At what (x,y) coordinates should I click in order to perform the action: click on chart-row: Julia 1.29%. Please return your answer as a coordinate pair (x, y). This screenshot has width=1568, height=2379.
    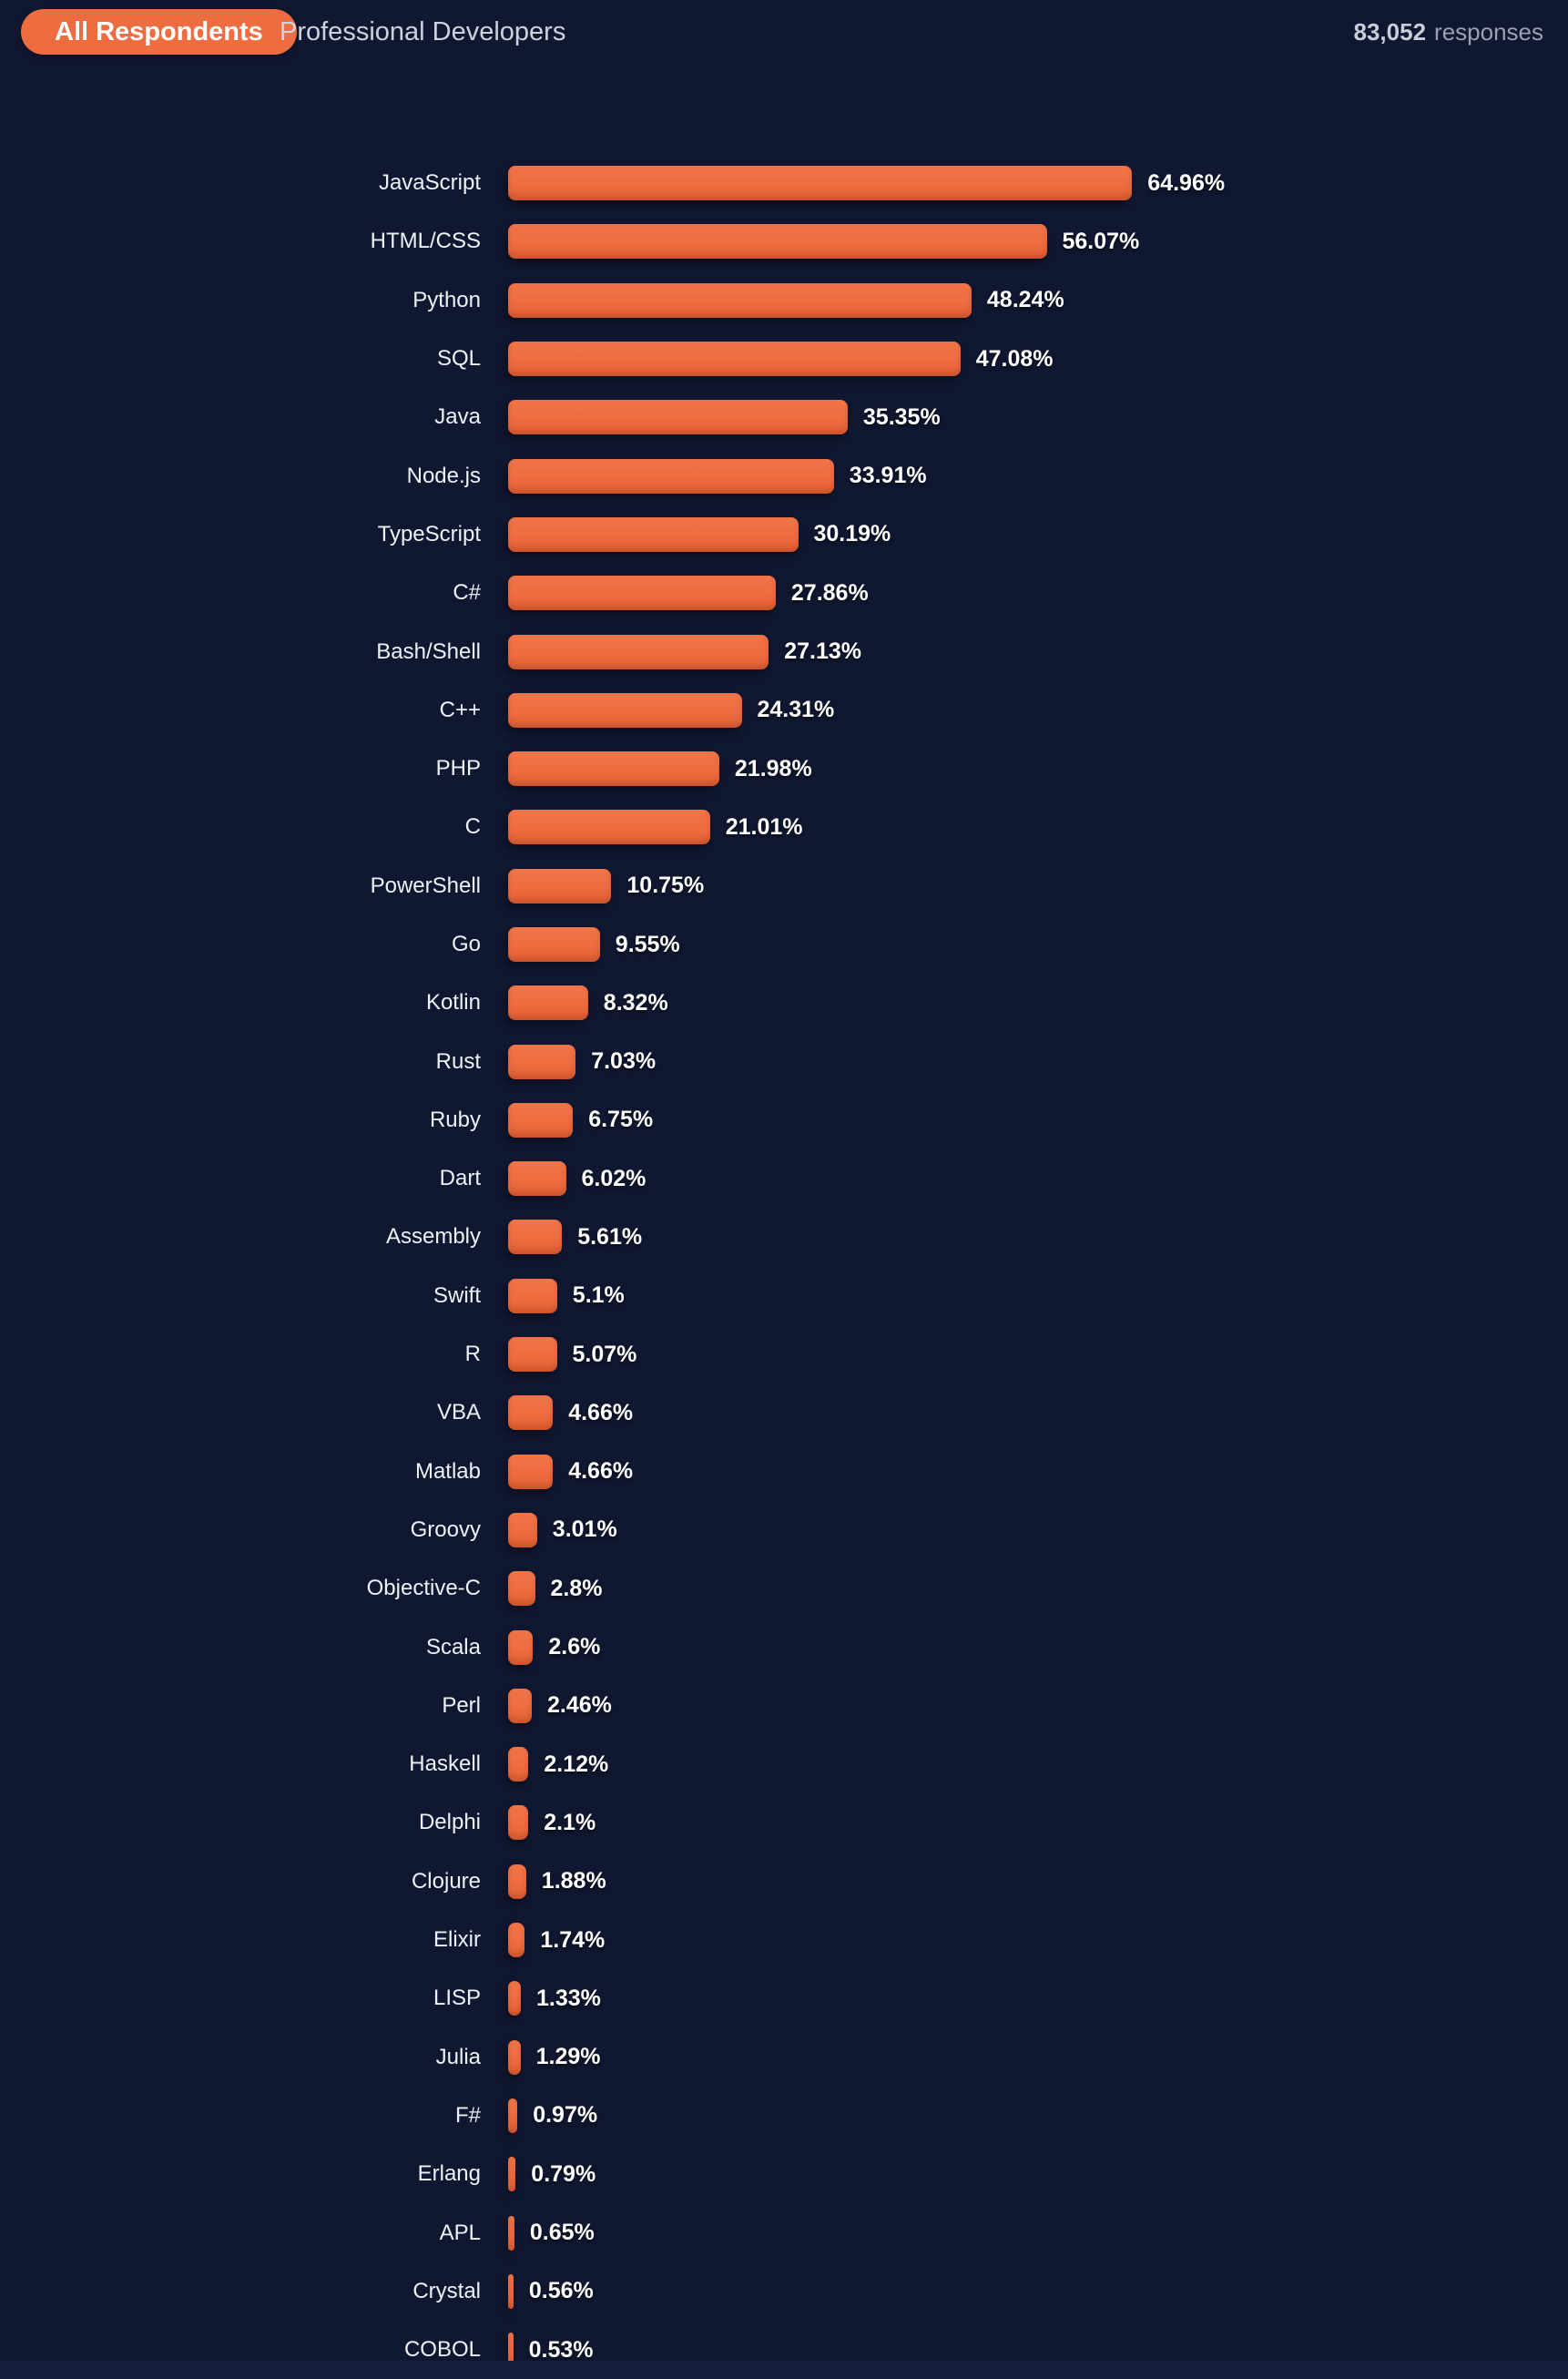
    Looking at the image, I should click on (784, 2057).